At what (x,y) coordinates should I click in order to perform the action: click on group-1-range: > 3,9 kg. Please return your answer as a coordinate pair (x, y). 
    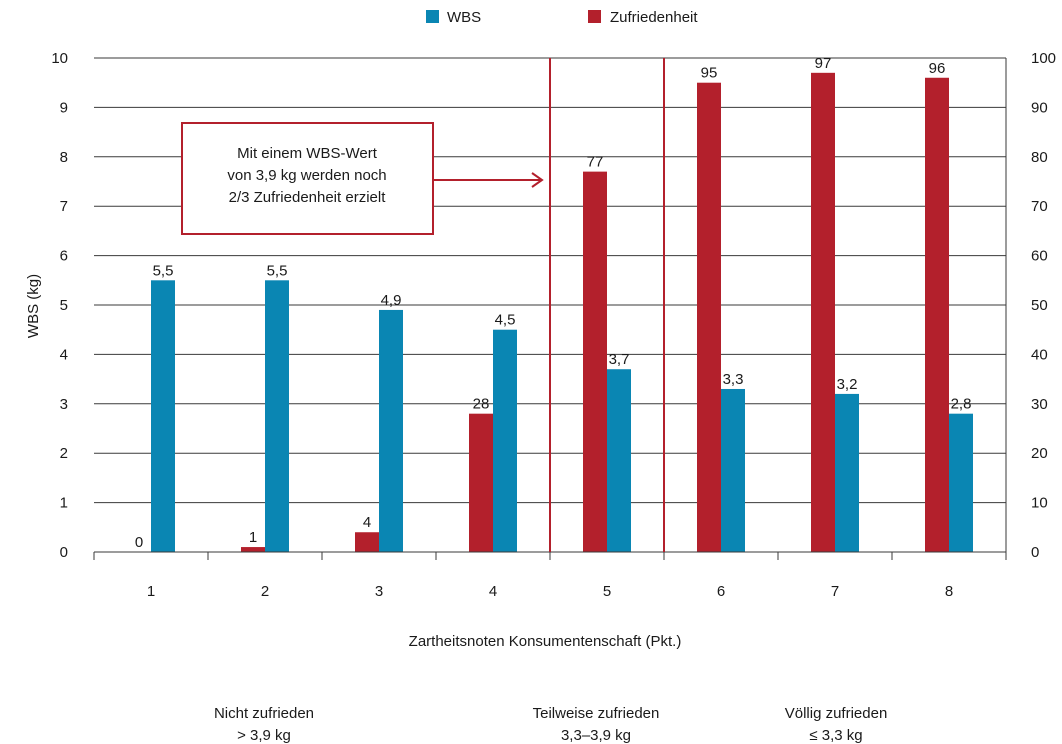
    Looking at the image, I should click on (264, 735).